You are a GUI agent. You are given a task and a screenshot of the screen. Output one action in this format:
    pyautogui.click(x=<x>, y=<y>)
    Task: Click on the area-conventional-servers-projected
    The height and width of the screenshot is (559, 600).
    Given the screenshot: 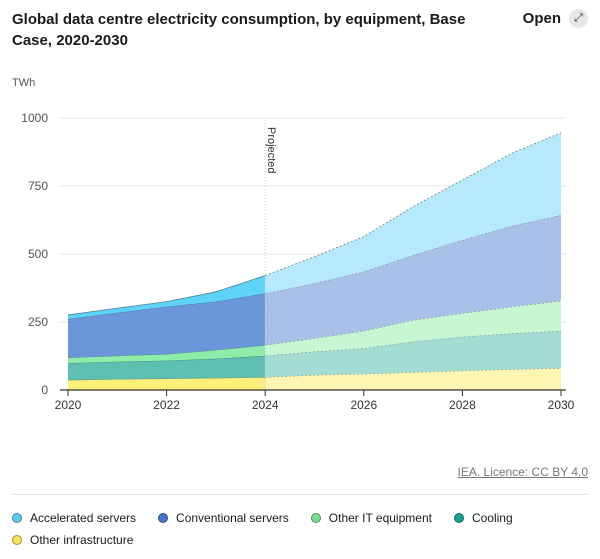 What is the action you would take?
    pyautogui.click(x=413, y=280)
    